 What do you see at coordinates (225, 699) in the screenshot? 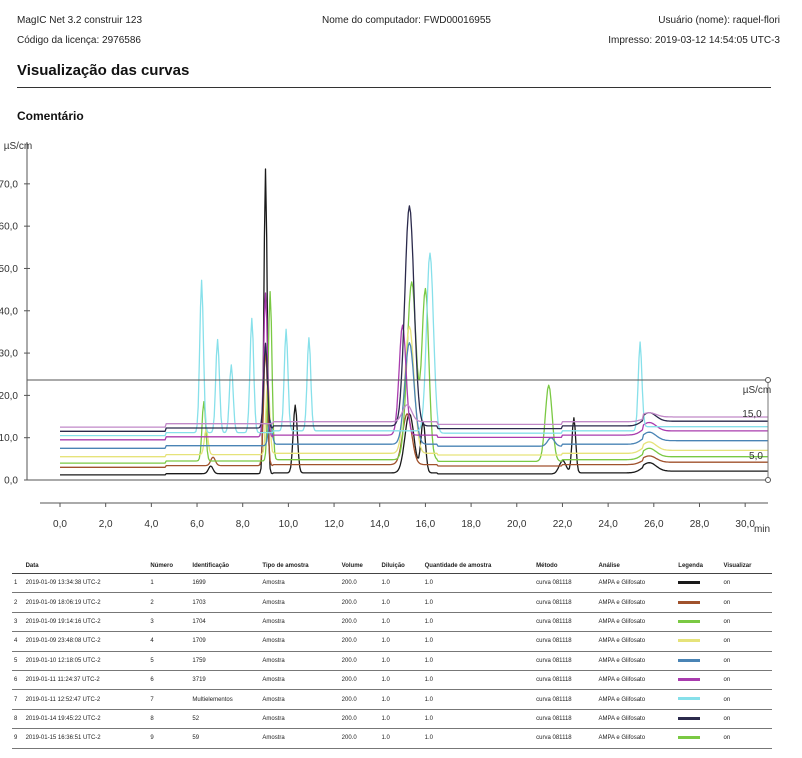
I see `table-cell: Multielementos` at bounding box center [225, 699].